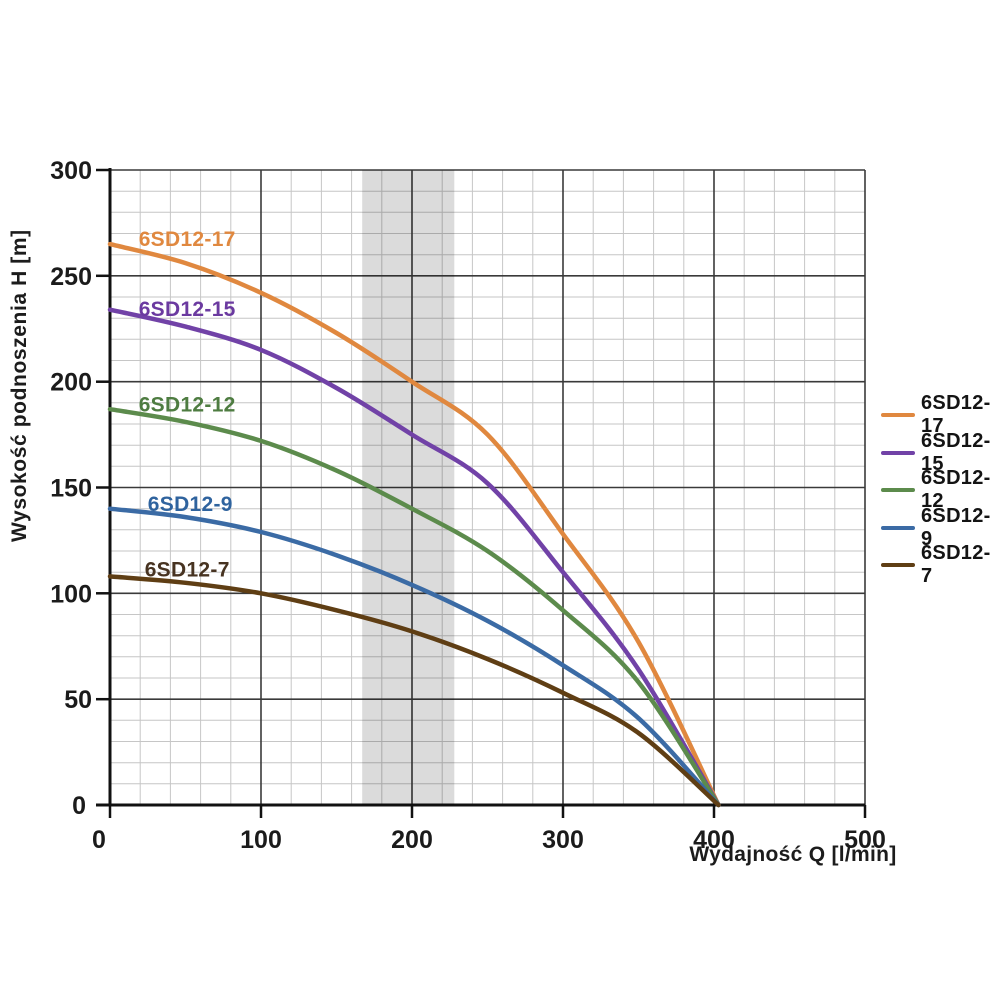  I want to click on legend: 6SD12-17 6SD12-15 6SD12-12 6SD12-9 6SD12-7, so click(940, 489).